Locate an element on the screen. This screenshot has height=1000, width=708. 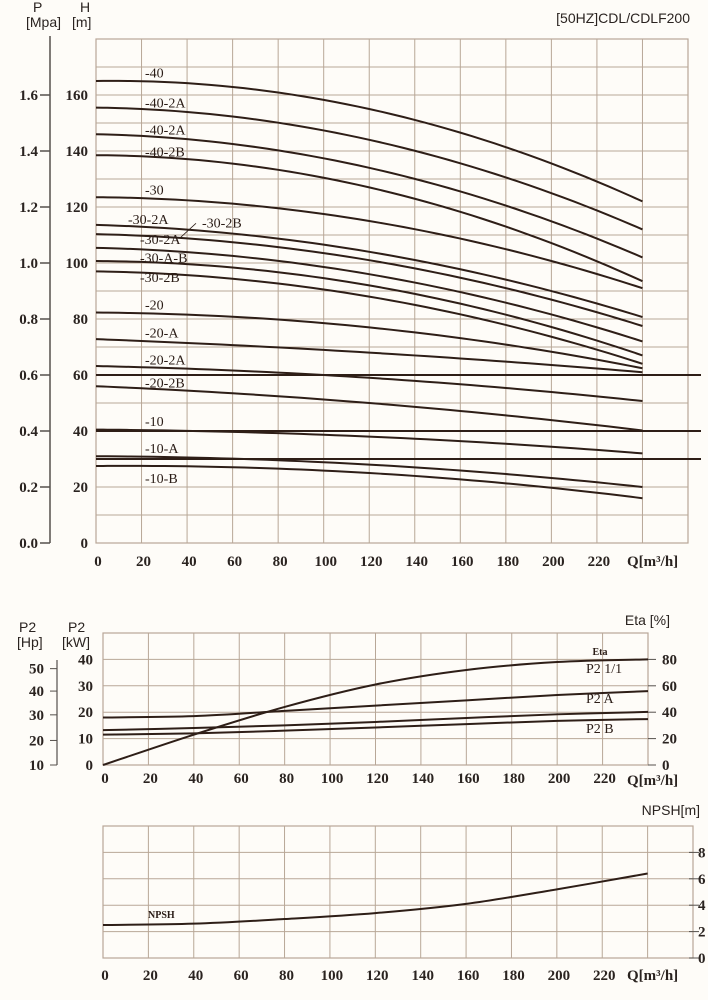
plot-border is located at coordinates (398, 892).